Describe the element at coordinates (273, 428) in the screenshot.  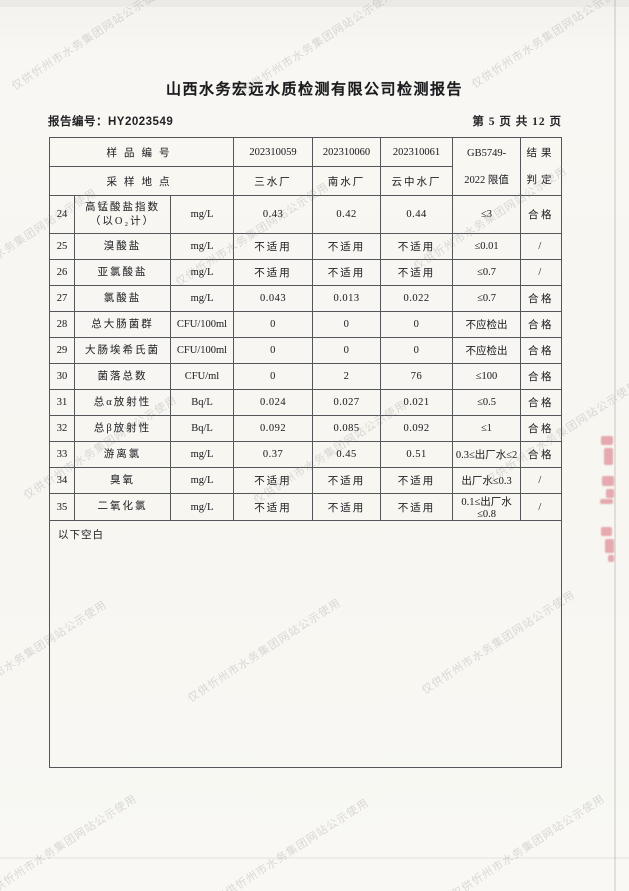
I see `value-cell: 0.092` at that location.